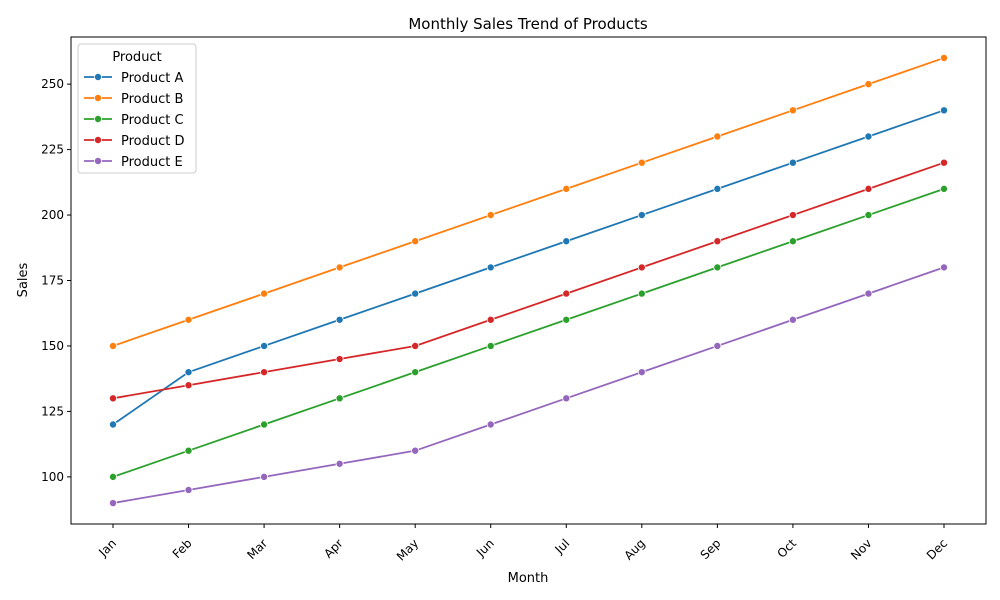 This screenshot has width=1000, height=600. What do you see at coordinates (152, 162) in the screenshot?
I see `legend-entry: Product E` at bounding box center [152, 162].